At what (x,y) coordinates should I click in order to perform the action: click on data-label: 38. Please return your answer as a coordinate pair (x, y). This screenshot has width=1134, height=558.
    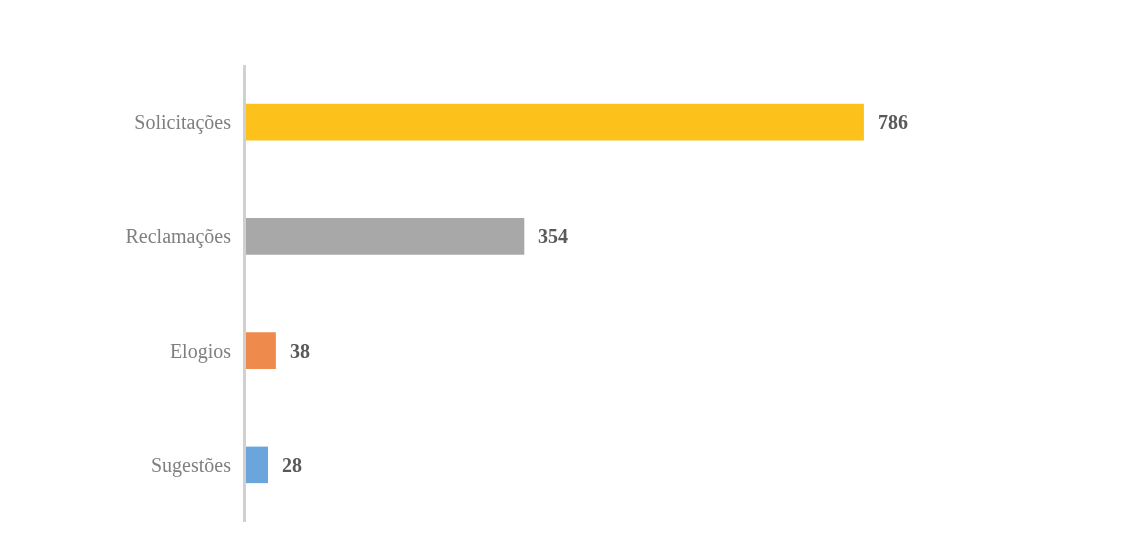
    Looking at the image, I should click on (300, 351).